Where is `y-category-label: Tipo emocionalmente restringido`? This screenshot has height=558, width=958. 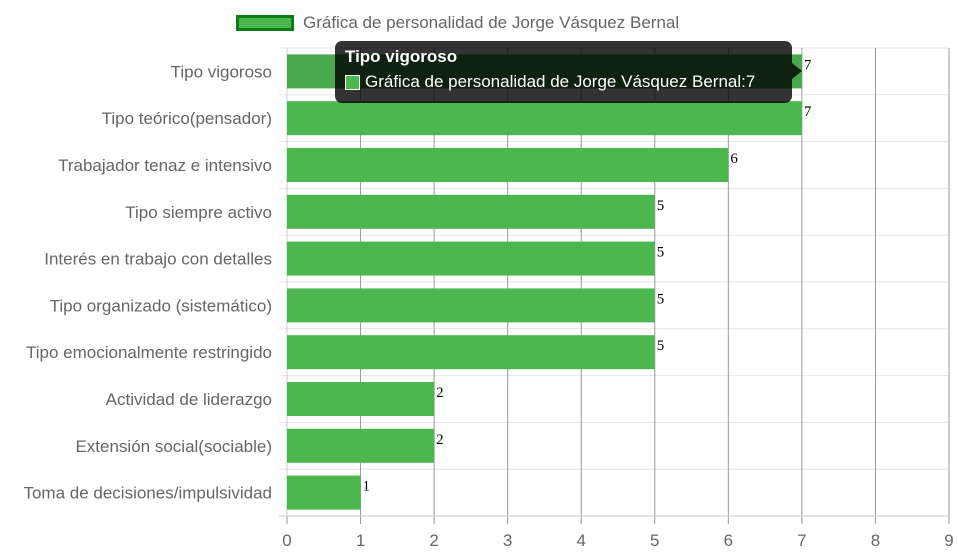
y-category-label: Tipo emocionalmente restringido is located at coordinates (149, 352).